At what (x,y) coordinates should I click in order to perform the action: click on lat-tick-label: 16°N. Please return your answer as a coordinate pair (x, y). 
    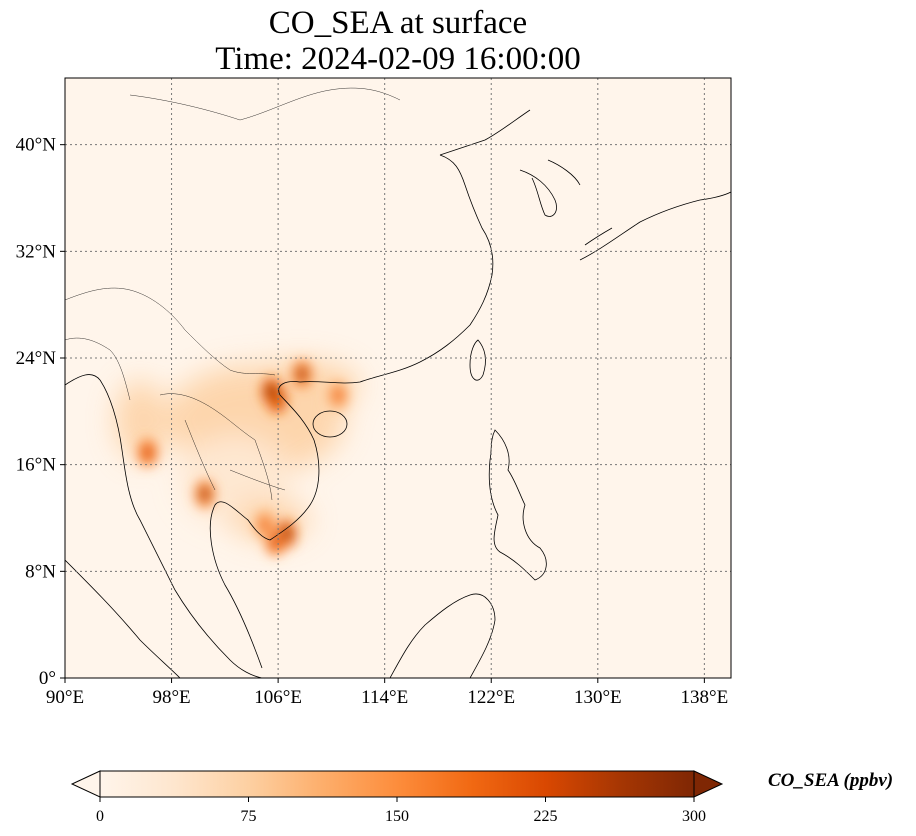
    Looking at the image, I should click on (36, 465).